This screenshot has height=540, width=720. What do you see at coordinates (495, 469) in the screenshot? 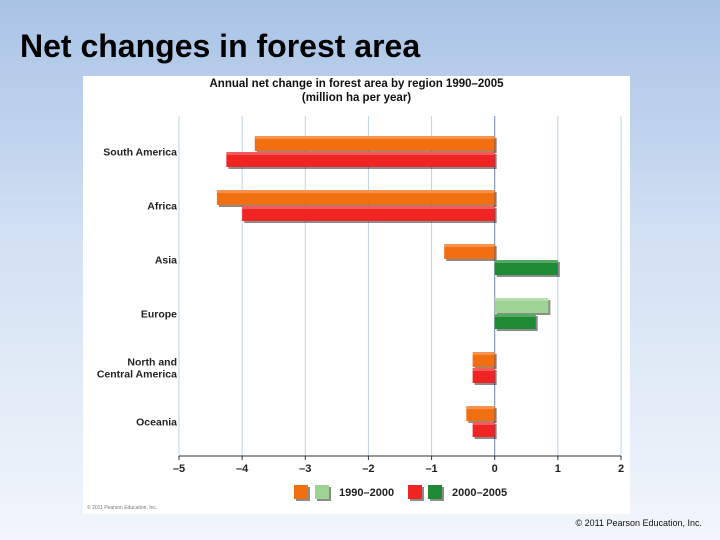
I see `x-tick-label: 0` at bounding box center [495, 469].